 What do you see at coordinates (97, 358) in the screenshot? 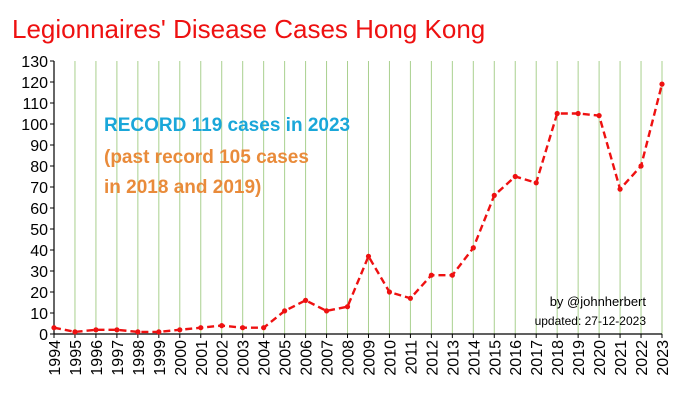
I see `x-tick-label: 1996` at bounding box center [97, 358].